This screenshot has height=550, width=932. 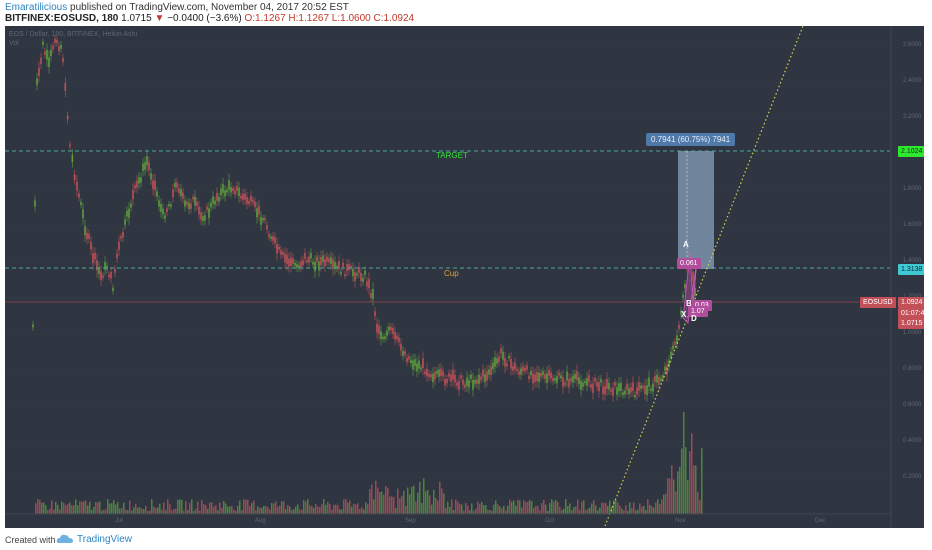 What do you see at coordinates (911, 302) in the screenshot?
I see `current-price-tag: 1.0924` at bounding box center [911, 302].